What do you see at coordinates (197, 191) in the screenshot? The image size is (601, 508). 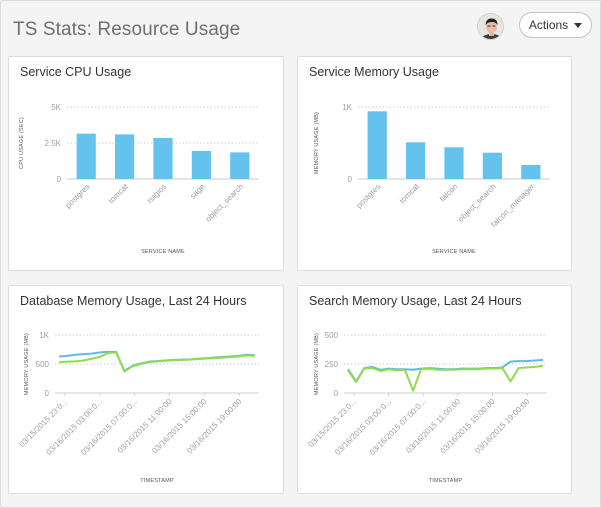 I see `x-tick-label: sage` at bounding box center [197, 191].